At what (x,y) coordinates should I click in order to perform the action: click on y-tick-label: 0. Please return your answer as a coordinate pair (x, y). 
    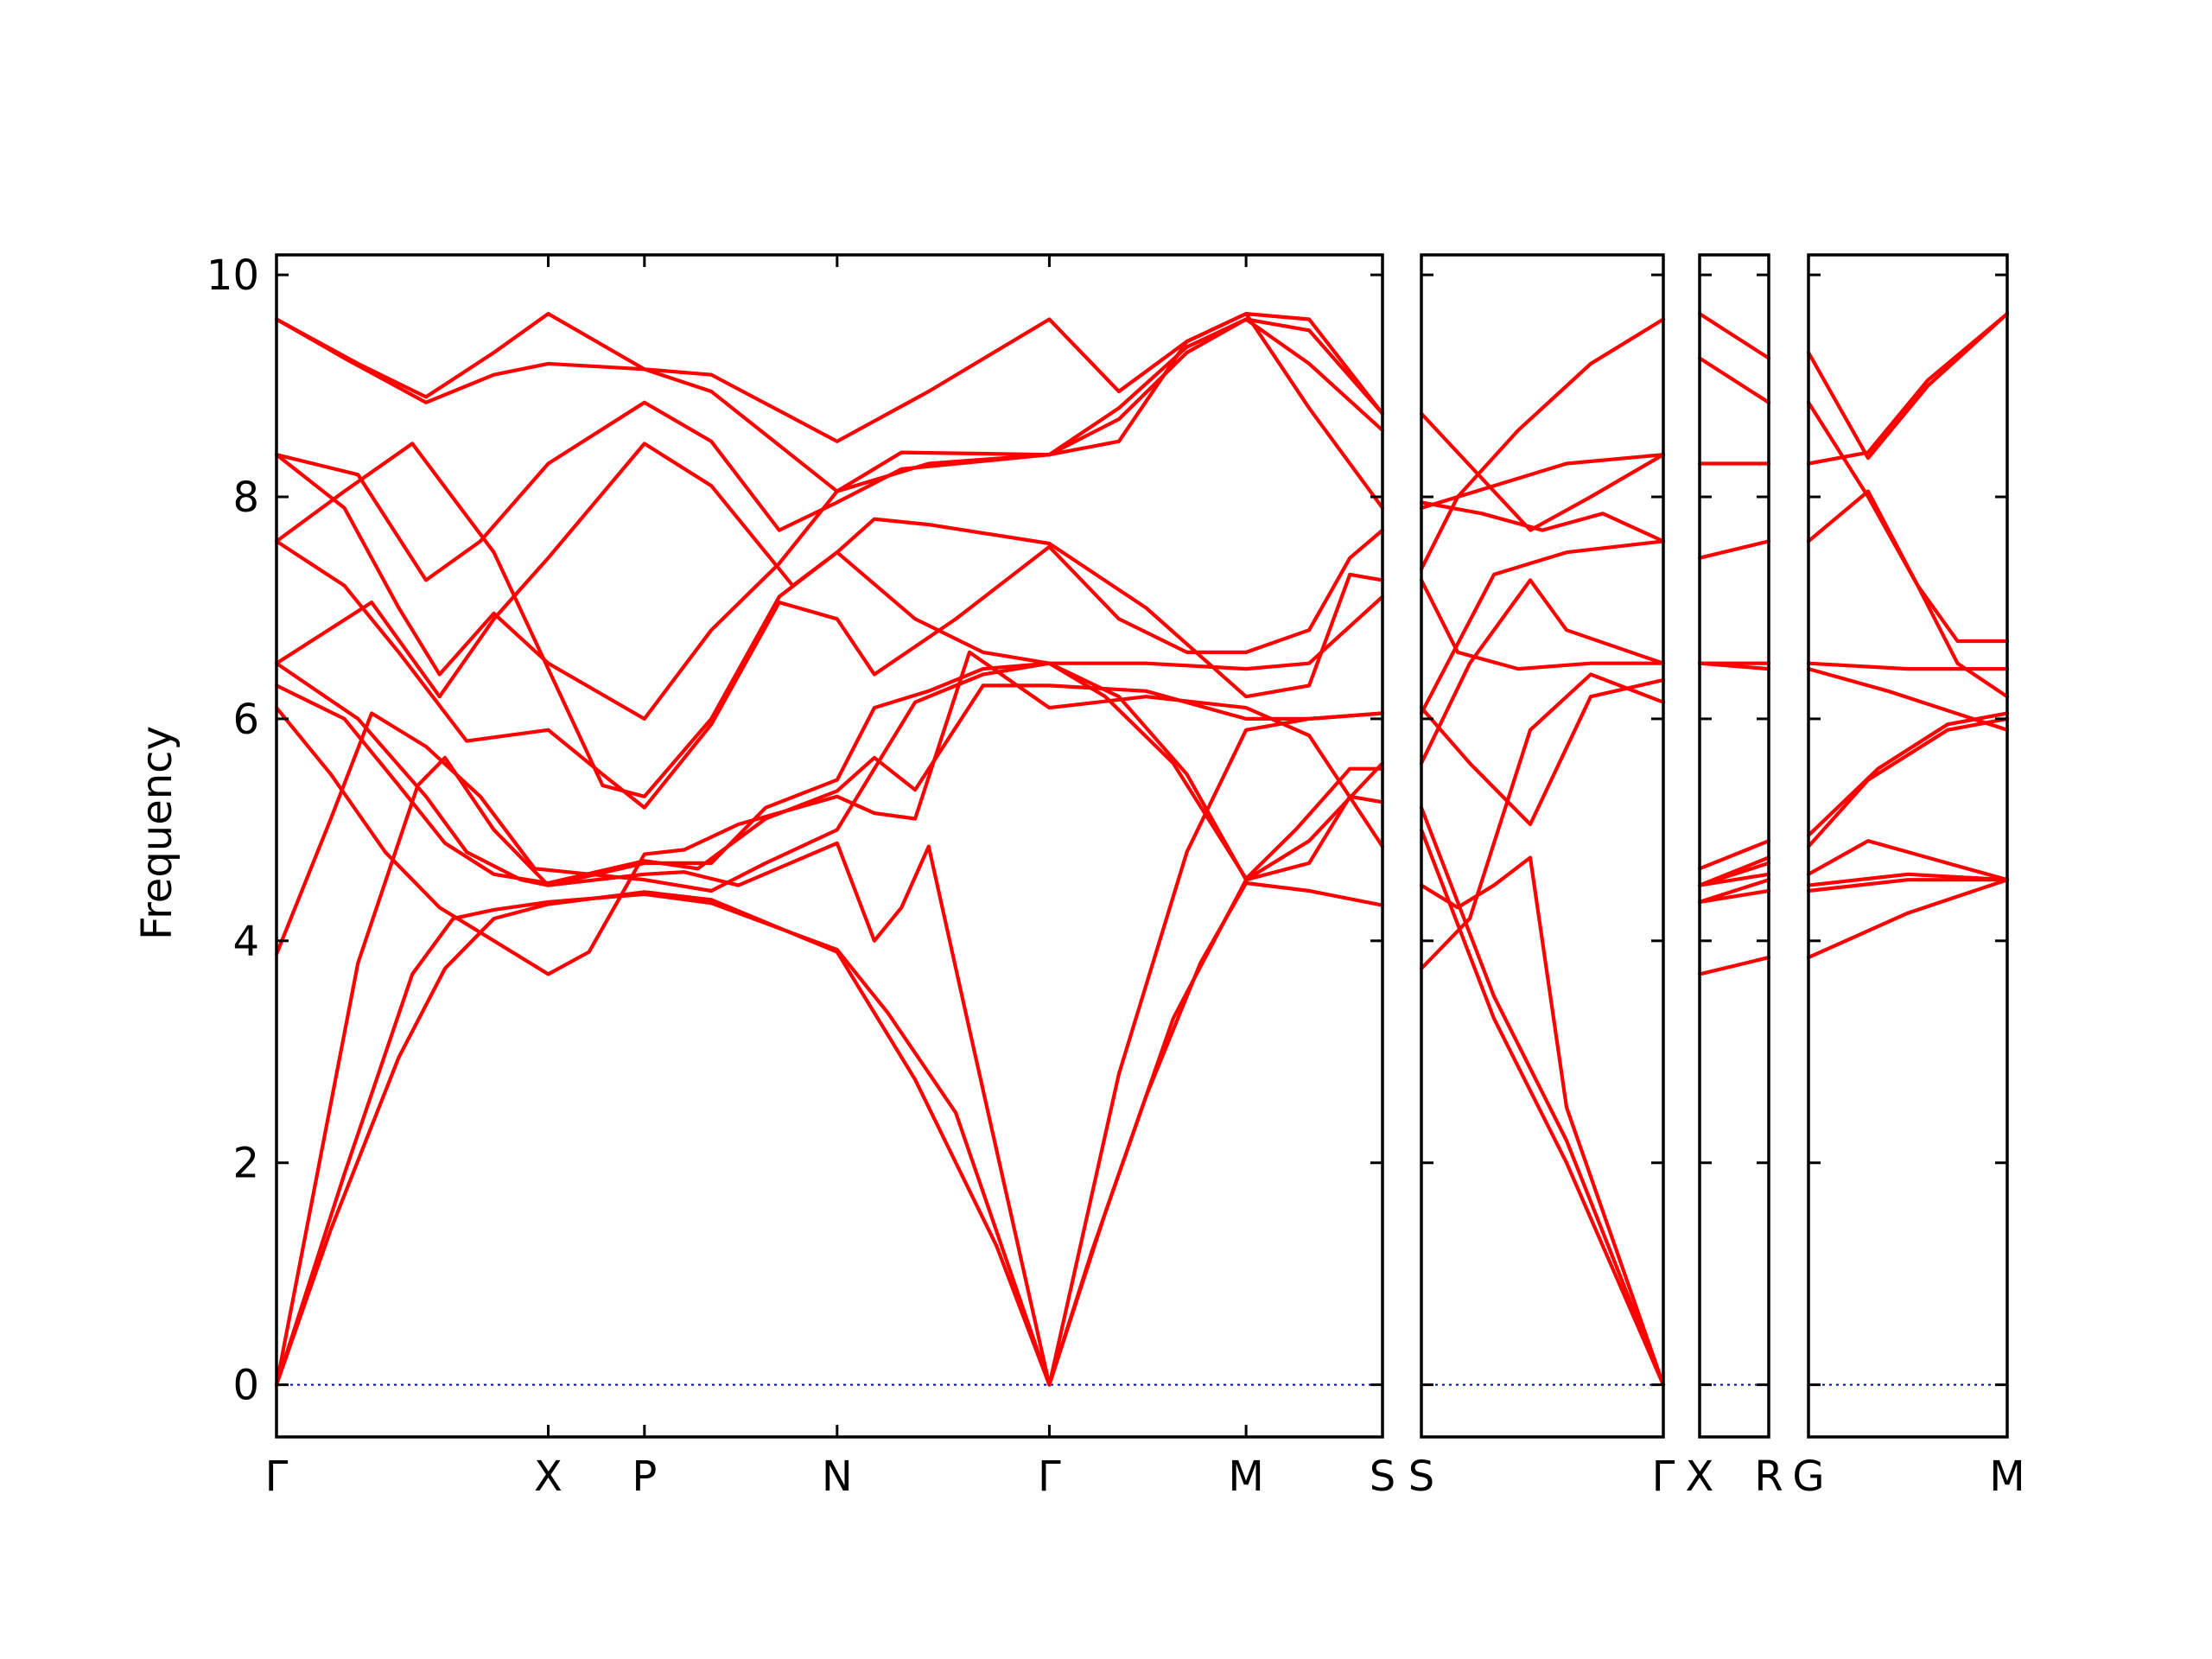
    Looking at the image, I should click on (245, 1386).